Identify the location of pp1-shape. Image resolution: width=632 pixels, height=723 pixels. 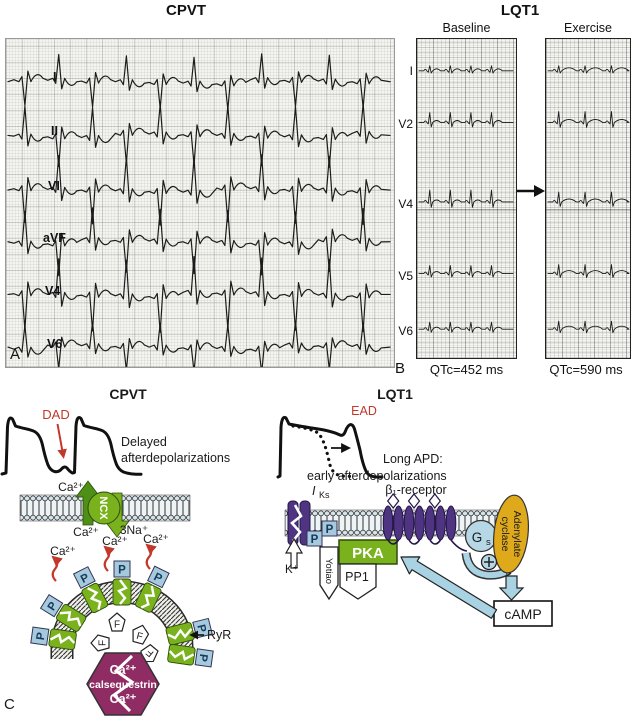
(358, 581).